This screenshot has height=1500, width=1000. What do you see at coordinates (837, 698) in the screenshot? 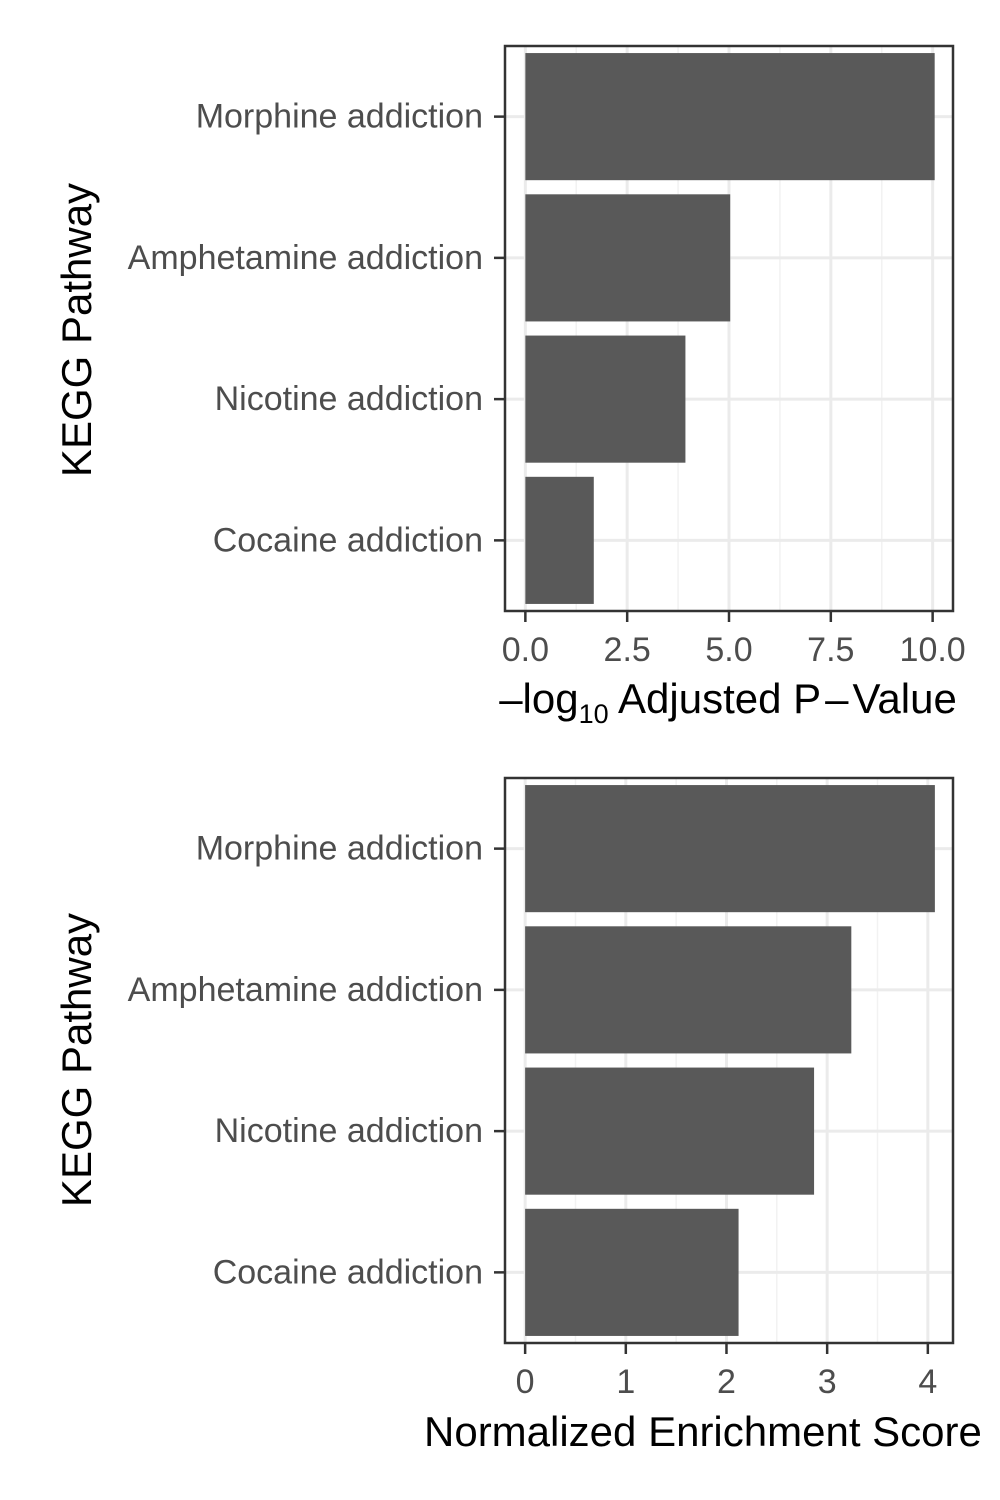
I see `chart1-xlabel-dash: –` at bounding box center [837, 698].